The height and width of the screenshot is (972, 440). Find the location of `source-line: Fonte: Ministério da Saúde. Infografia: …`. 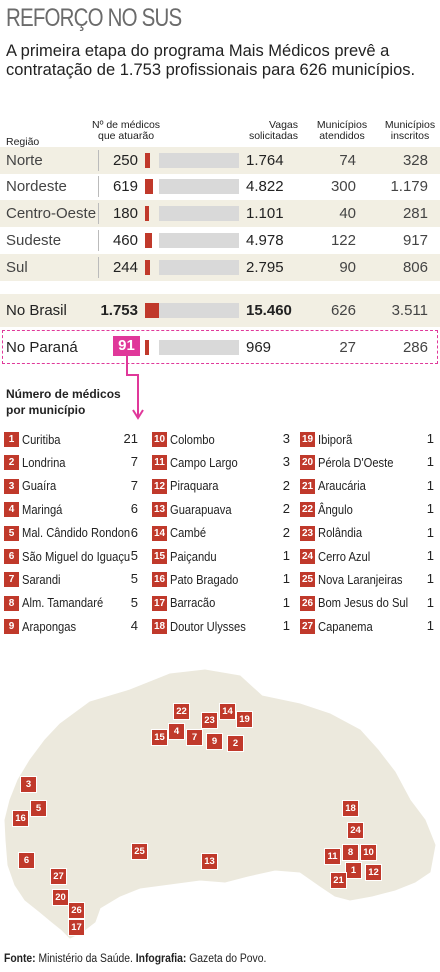

source-line: Fonte: Ministério da Saúde. Infografia: … is located at coordinates (135, 959).